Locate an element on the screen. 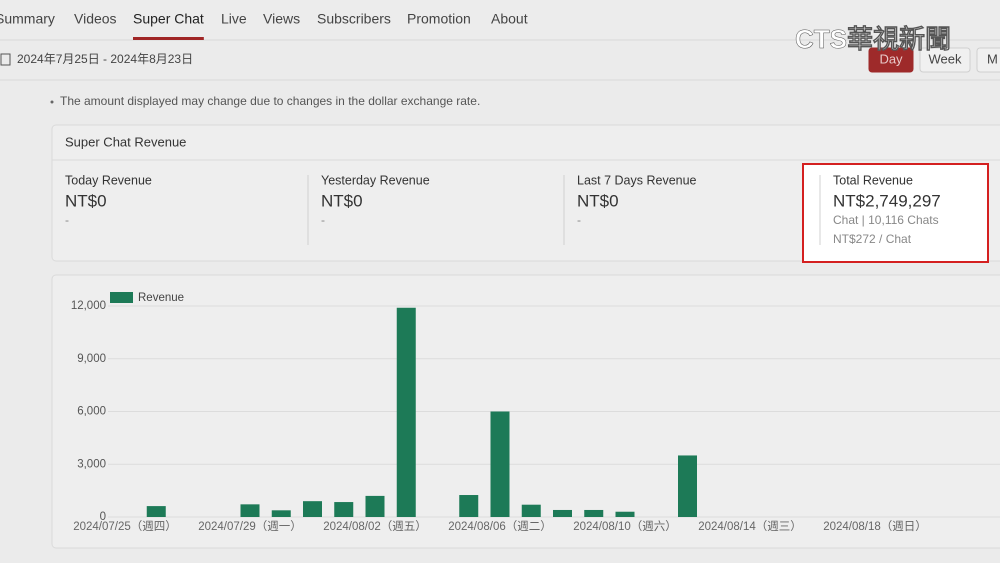 The image size is (1000, 563). tab-bar is located at coordinates (500, 20).